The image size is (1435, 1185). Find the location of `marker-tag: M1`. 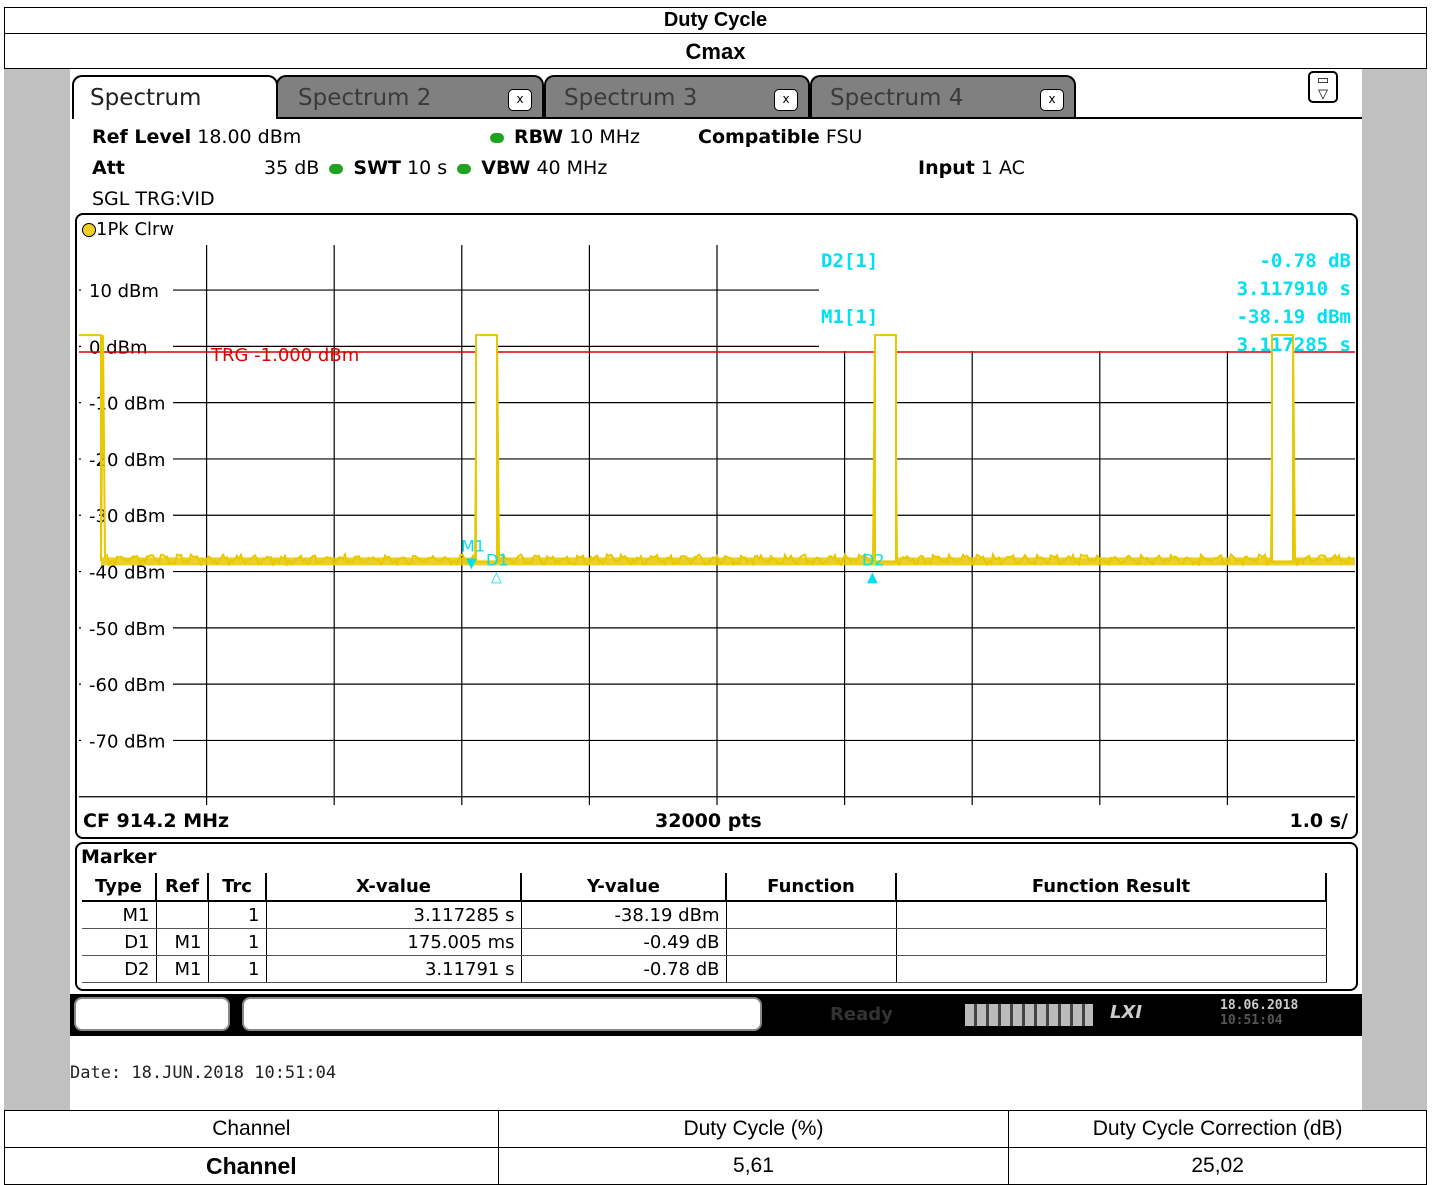

marker-tag: M1 is located at coordinates (473, 545).